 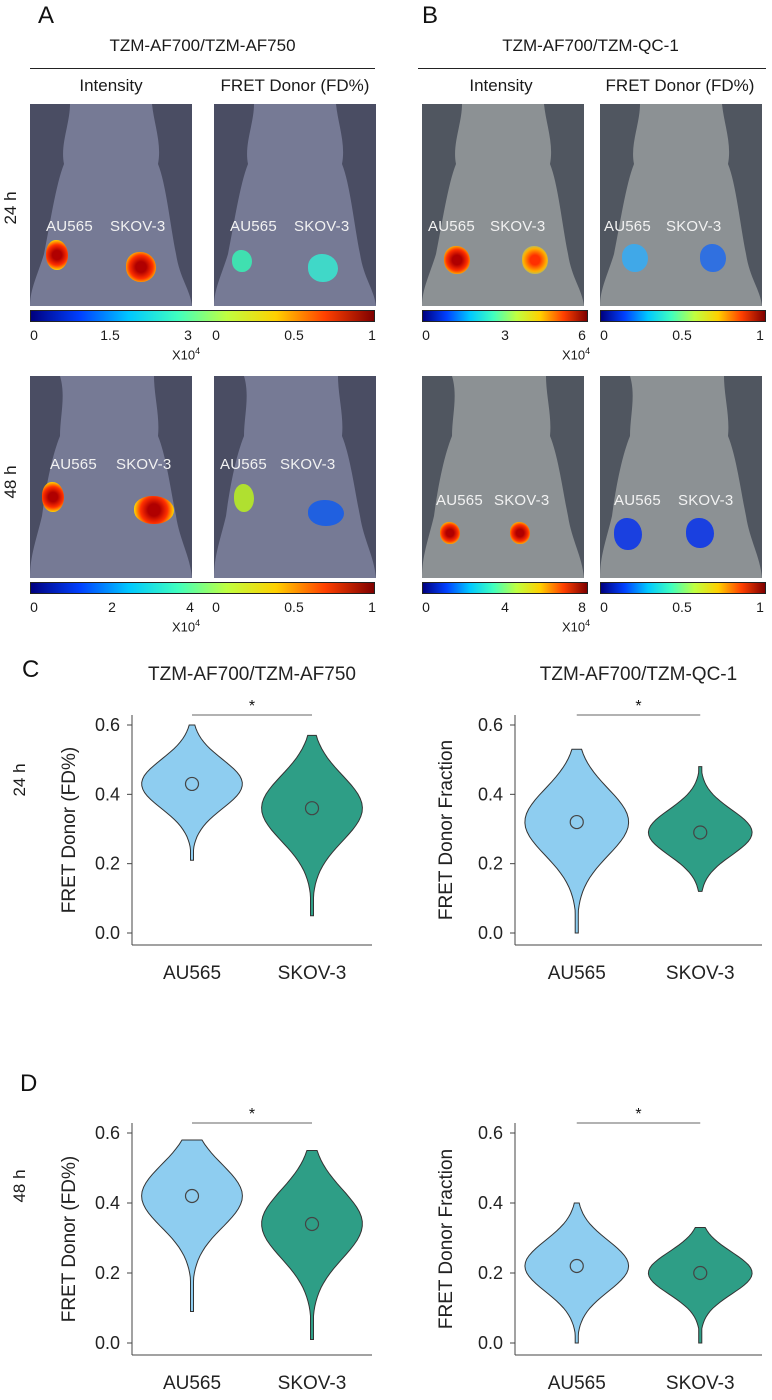 I want to click on panel-b-col-fret: FRET Donor (FD%), so click(x=680, y=85).